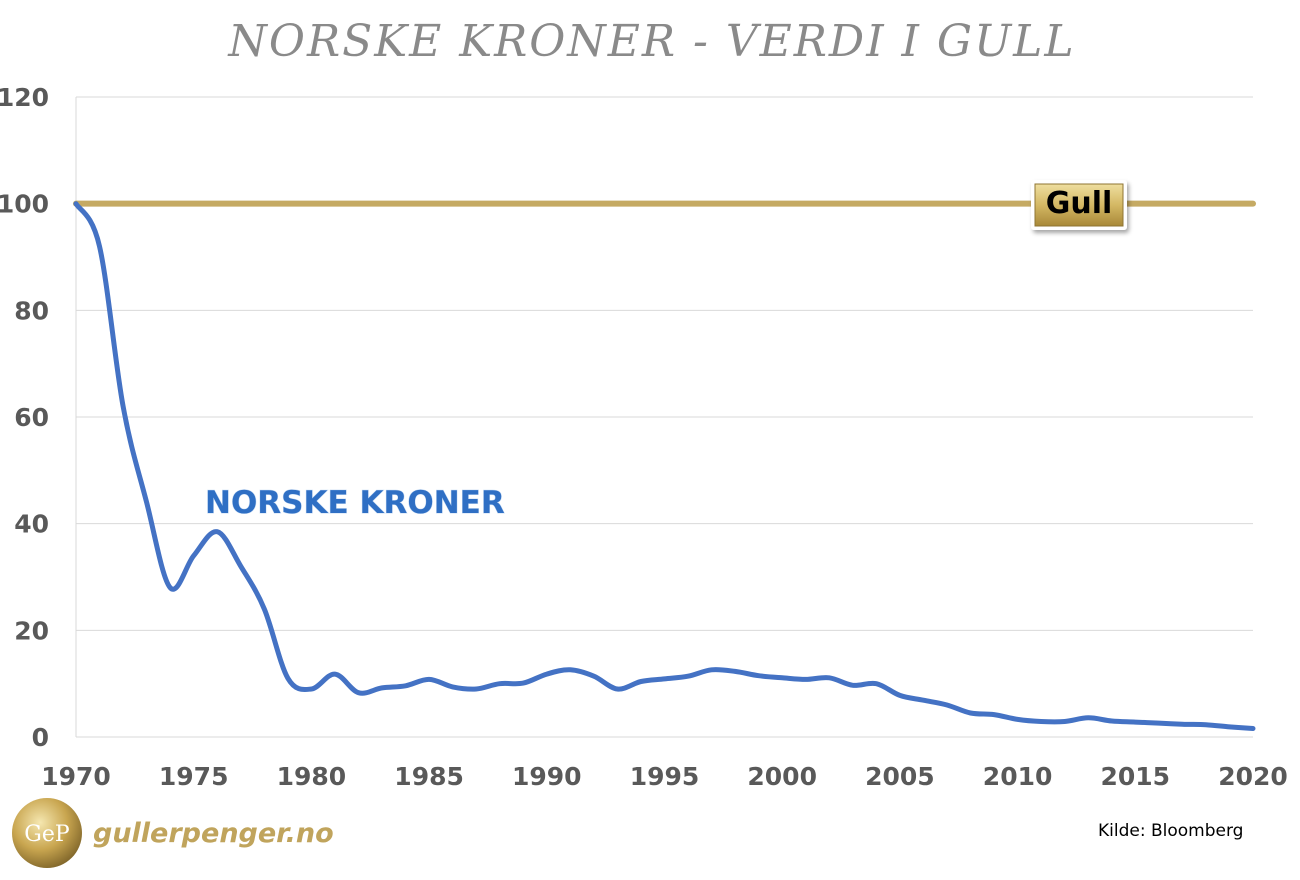 This screenshot has height=880, width=1300. Describe the element at coordinates (31, 524) in the screenshot. I see `y-tick-label: 40` at that location.